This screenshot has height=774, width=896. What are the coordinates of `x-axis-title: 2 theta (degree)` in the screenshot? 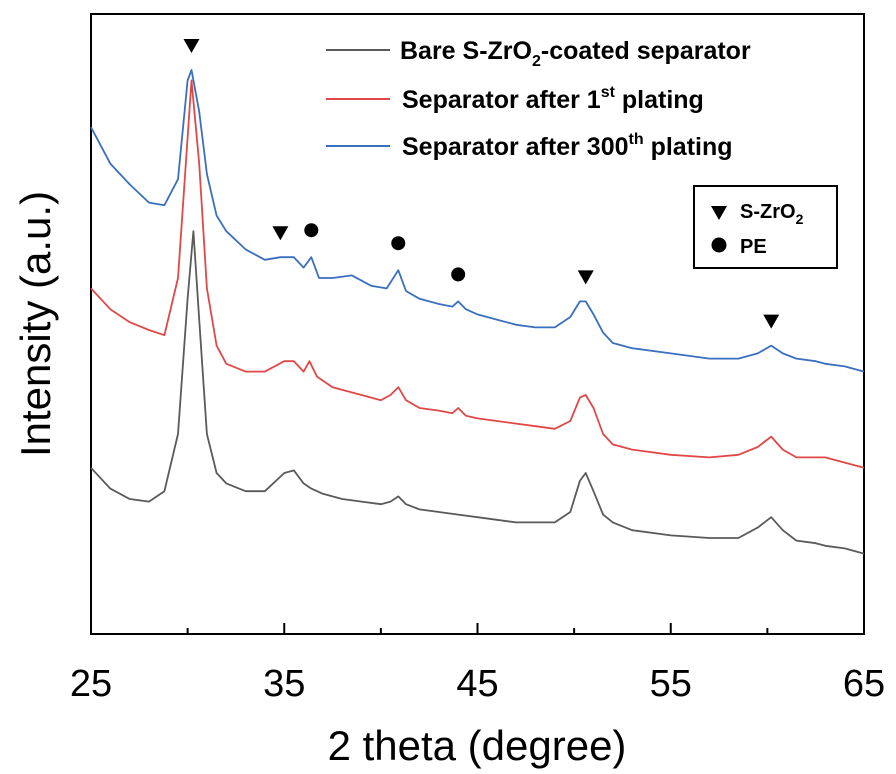 It's located at (477, 745).